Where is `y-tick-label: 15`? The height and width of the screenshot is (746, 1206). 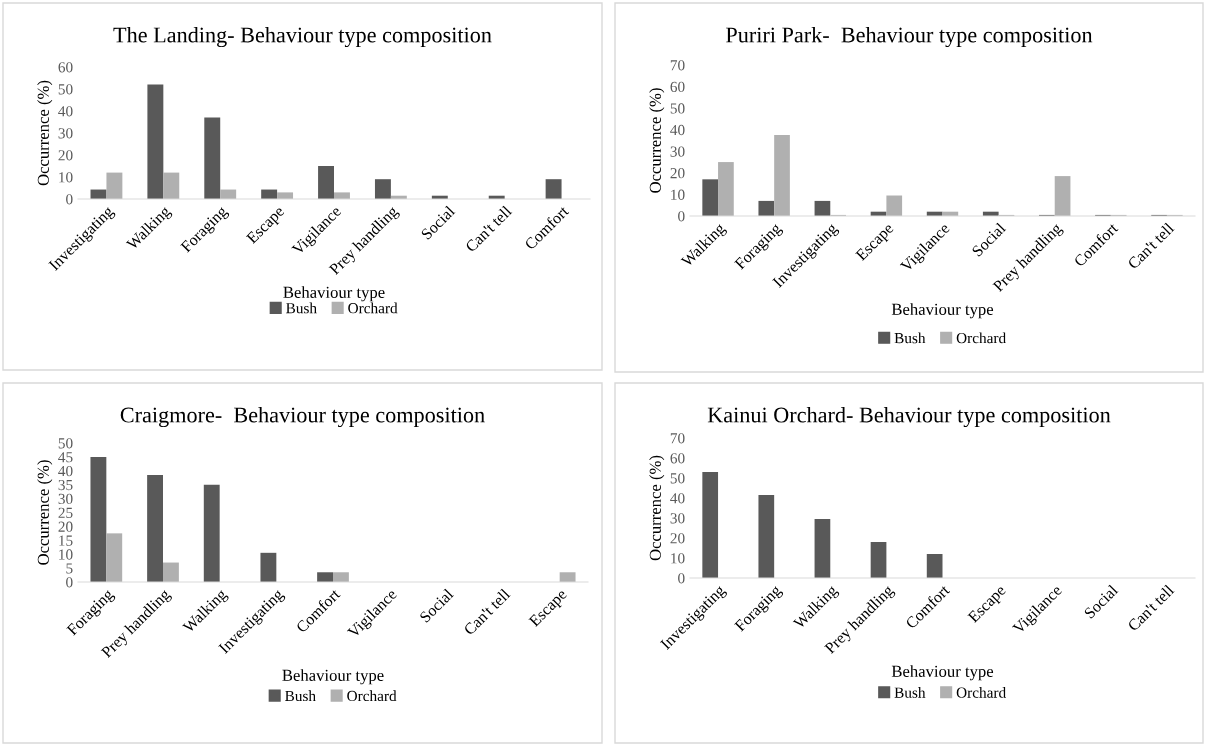
y-tick-label: 15 is located at coordinates (66, 540).